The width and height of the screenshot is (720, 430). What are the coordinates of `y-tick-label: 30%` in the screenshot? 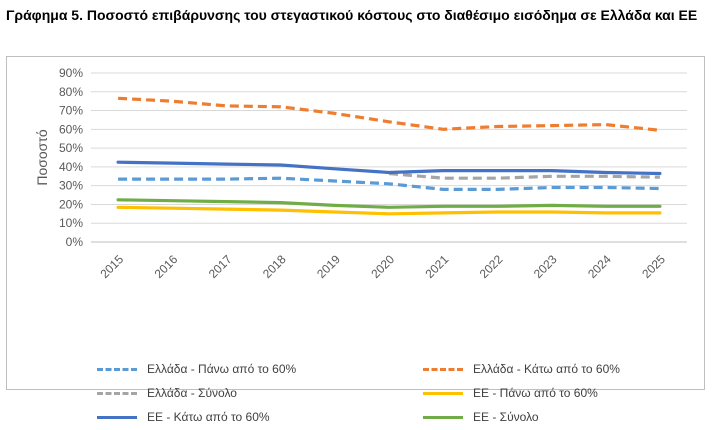 It's located at (71, 186).